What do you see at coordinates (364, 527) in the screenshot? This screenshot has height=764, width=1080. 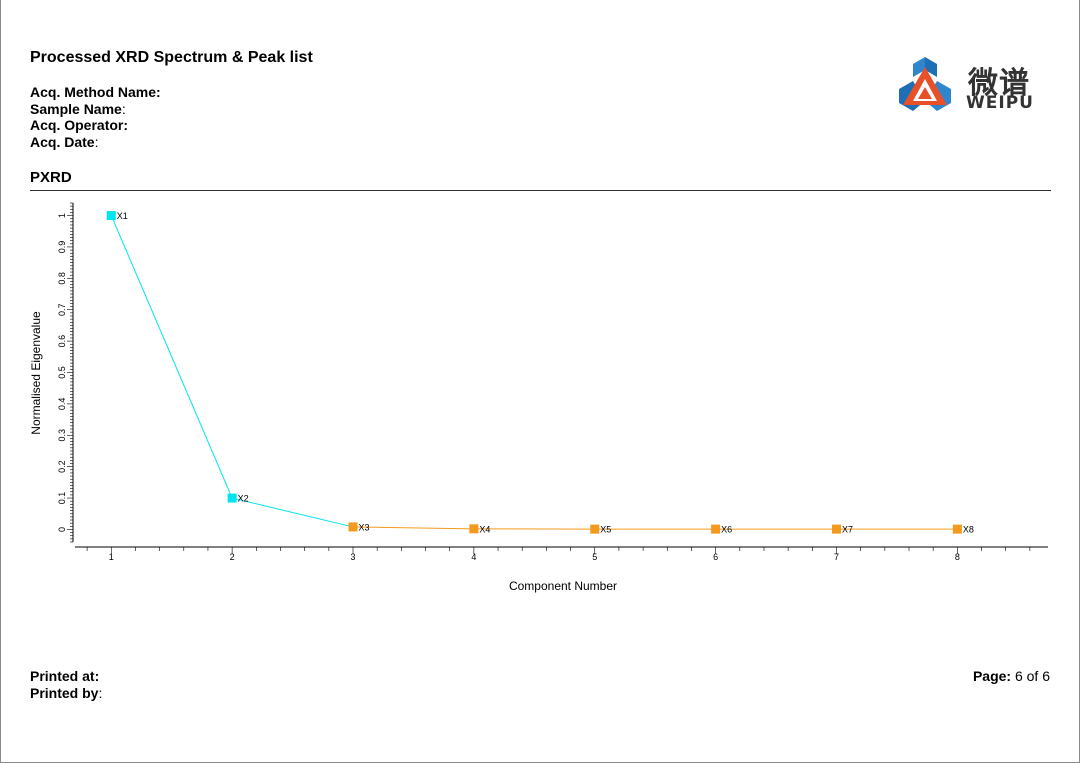 I see `data-point-label: X3` at bounding box center [364, 527].